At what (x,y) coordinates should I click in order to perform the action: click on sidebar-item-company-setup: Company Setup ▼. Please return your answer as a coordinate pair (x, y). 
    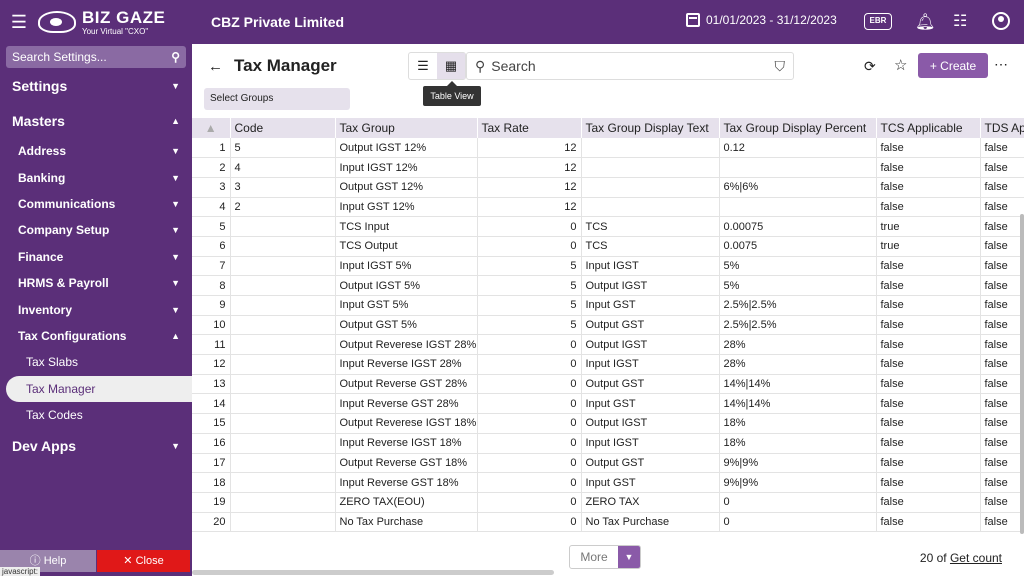
    Looking at the image, I should click on (96, 230).